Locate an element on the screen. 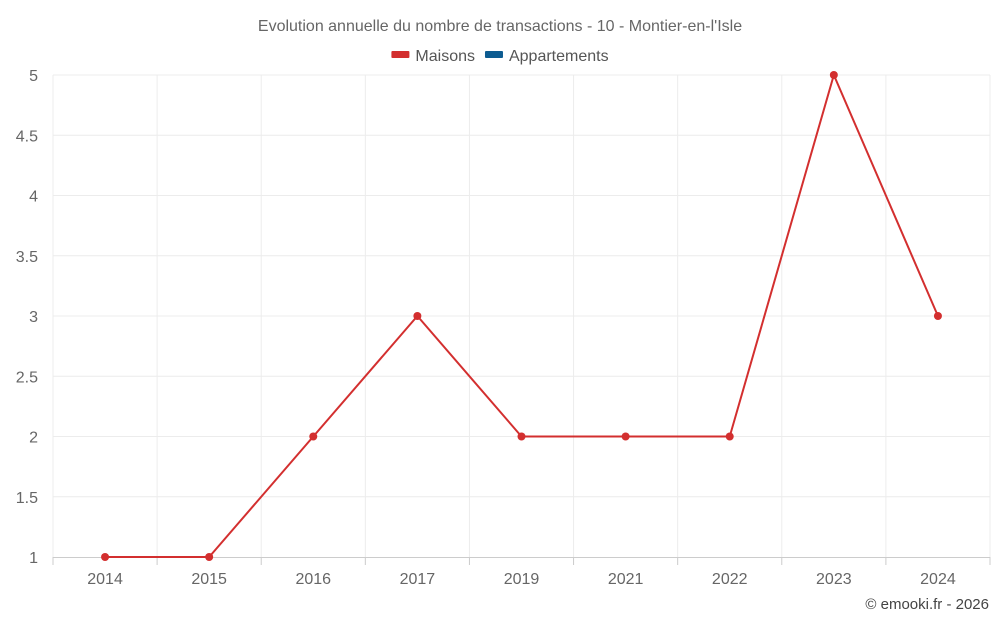 This screenshot has width=1000, height=625. y-tick-label: 4 is located at coordinates (33, 197).